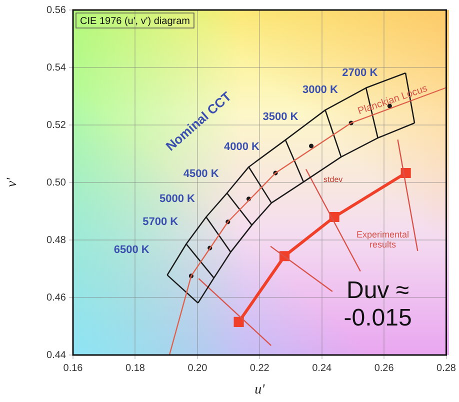  I want to click on y-axis-title: v', so click(12, 182).